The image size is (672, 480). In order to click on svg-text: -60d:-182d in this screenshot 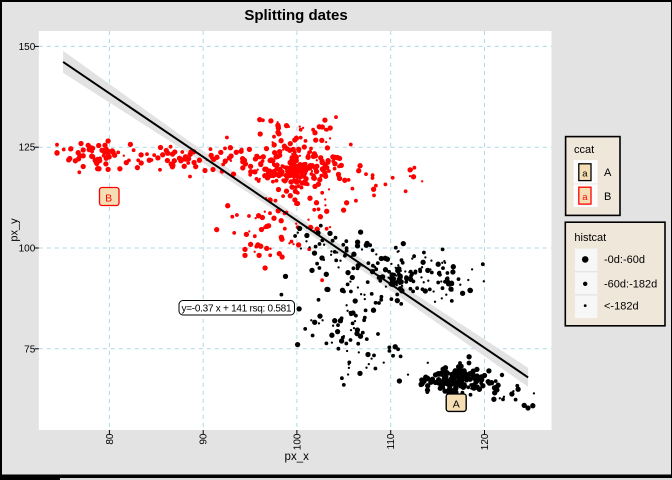, I will do `click(630, 285)`.